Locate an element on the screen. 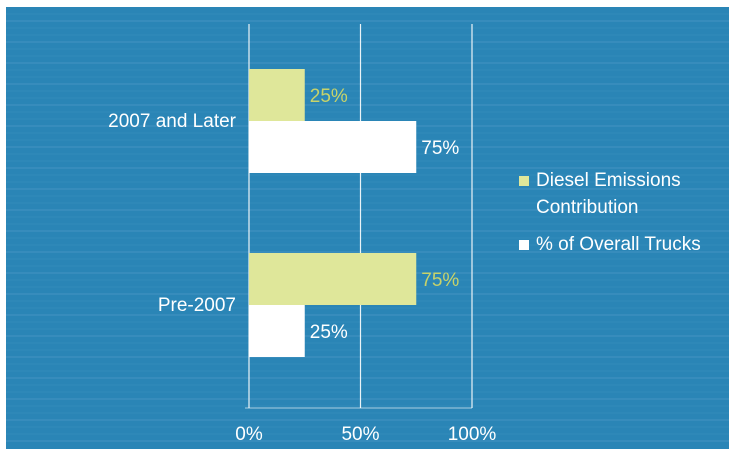 The height and width of the screenshot is (454, 734). data-labels: 25% 75% 75% 25% is located at coordinates (385, 214).